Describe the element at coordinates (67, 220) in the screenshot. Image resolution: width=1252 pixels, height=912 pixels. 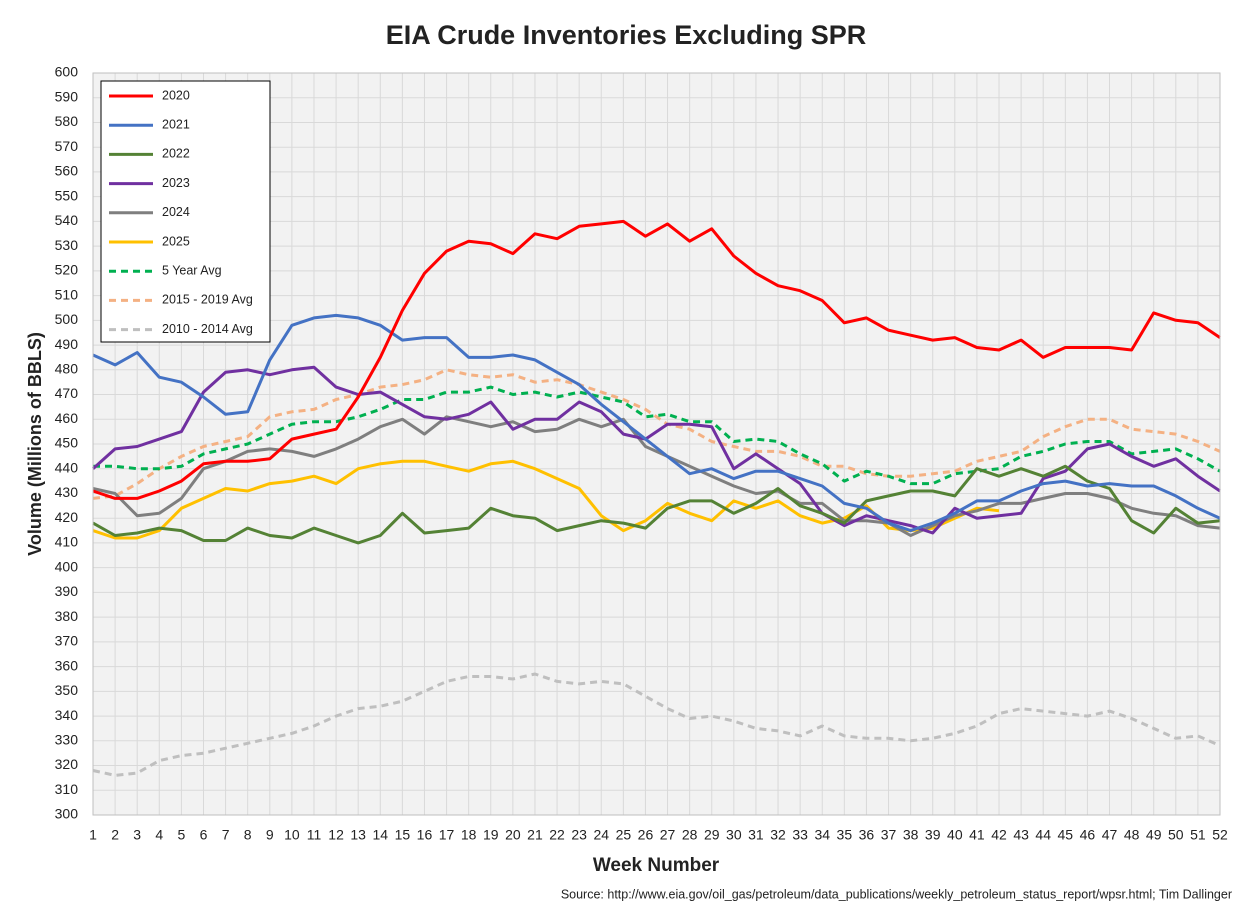
I see `y-tick-label: 540` at that location.